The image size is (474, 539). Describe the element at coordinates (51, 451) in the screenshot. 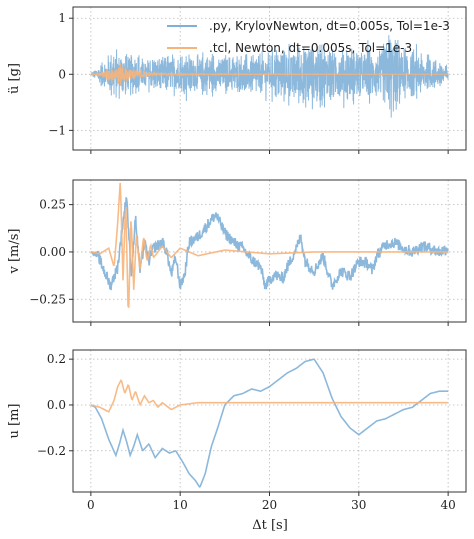

I see `y-tick-label: −0.2` at that location.